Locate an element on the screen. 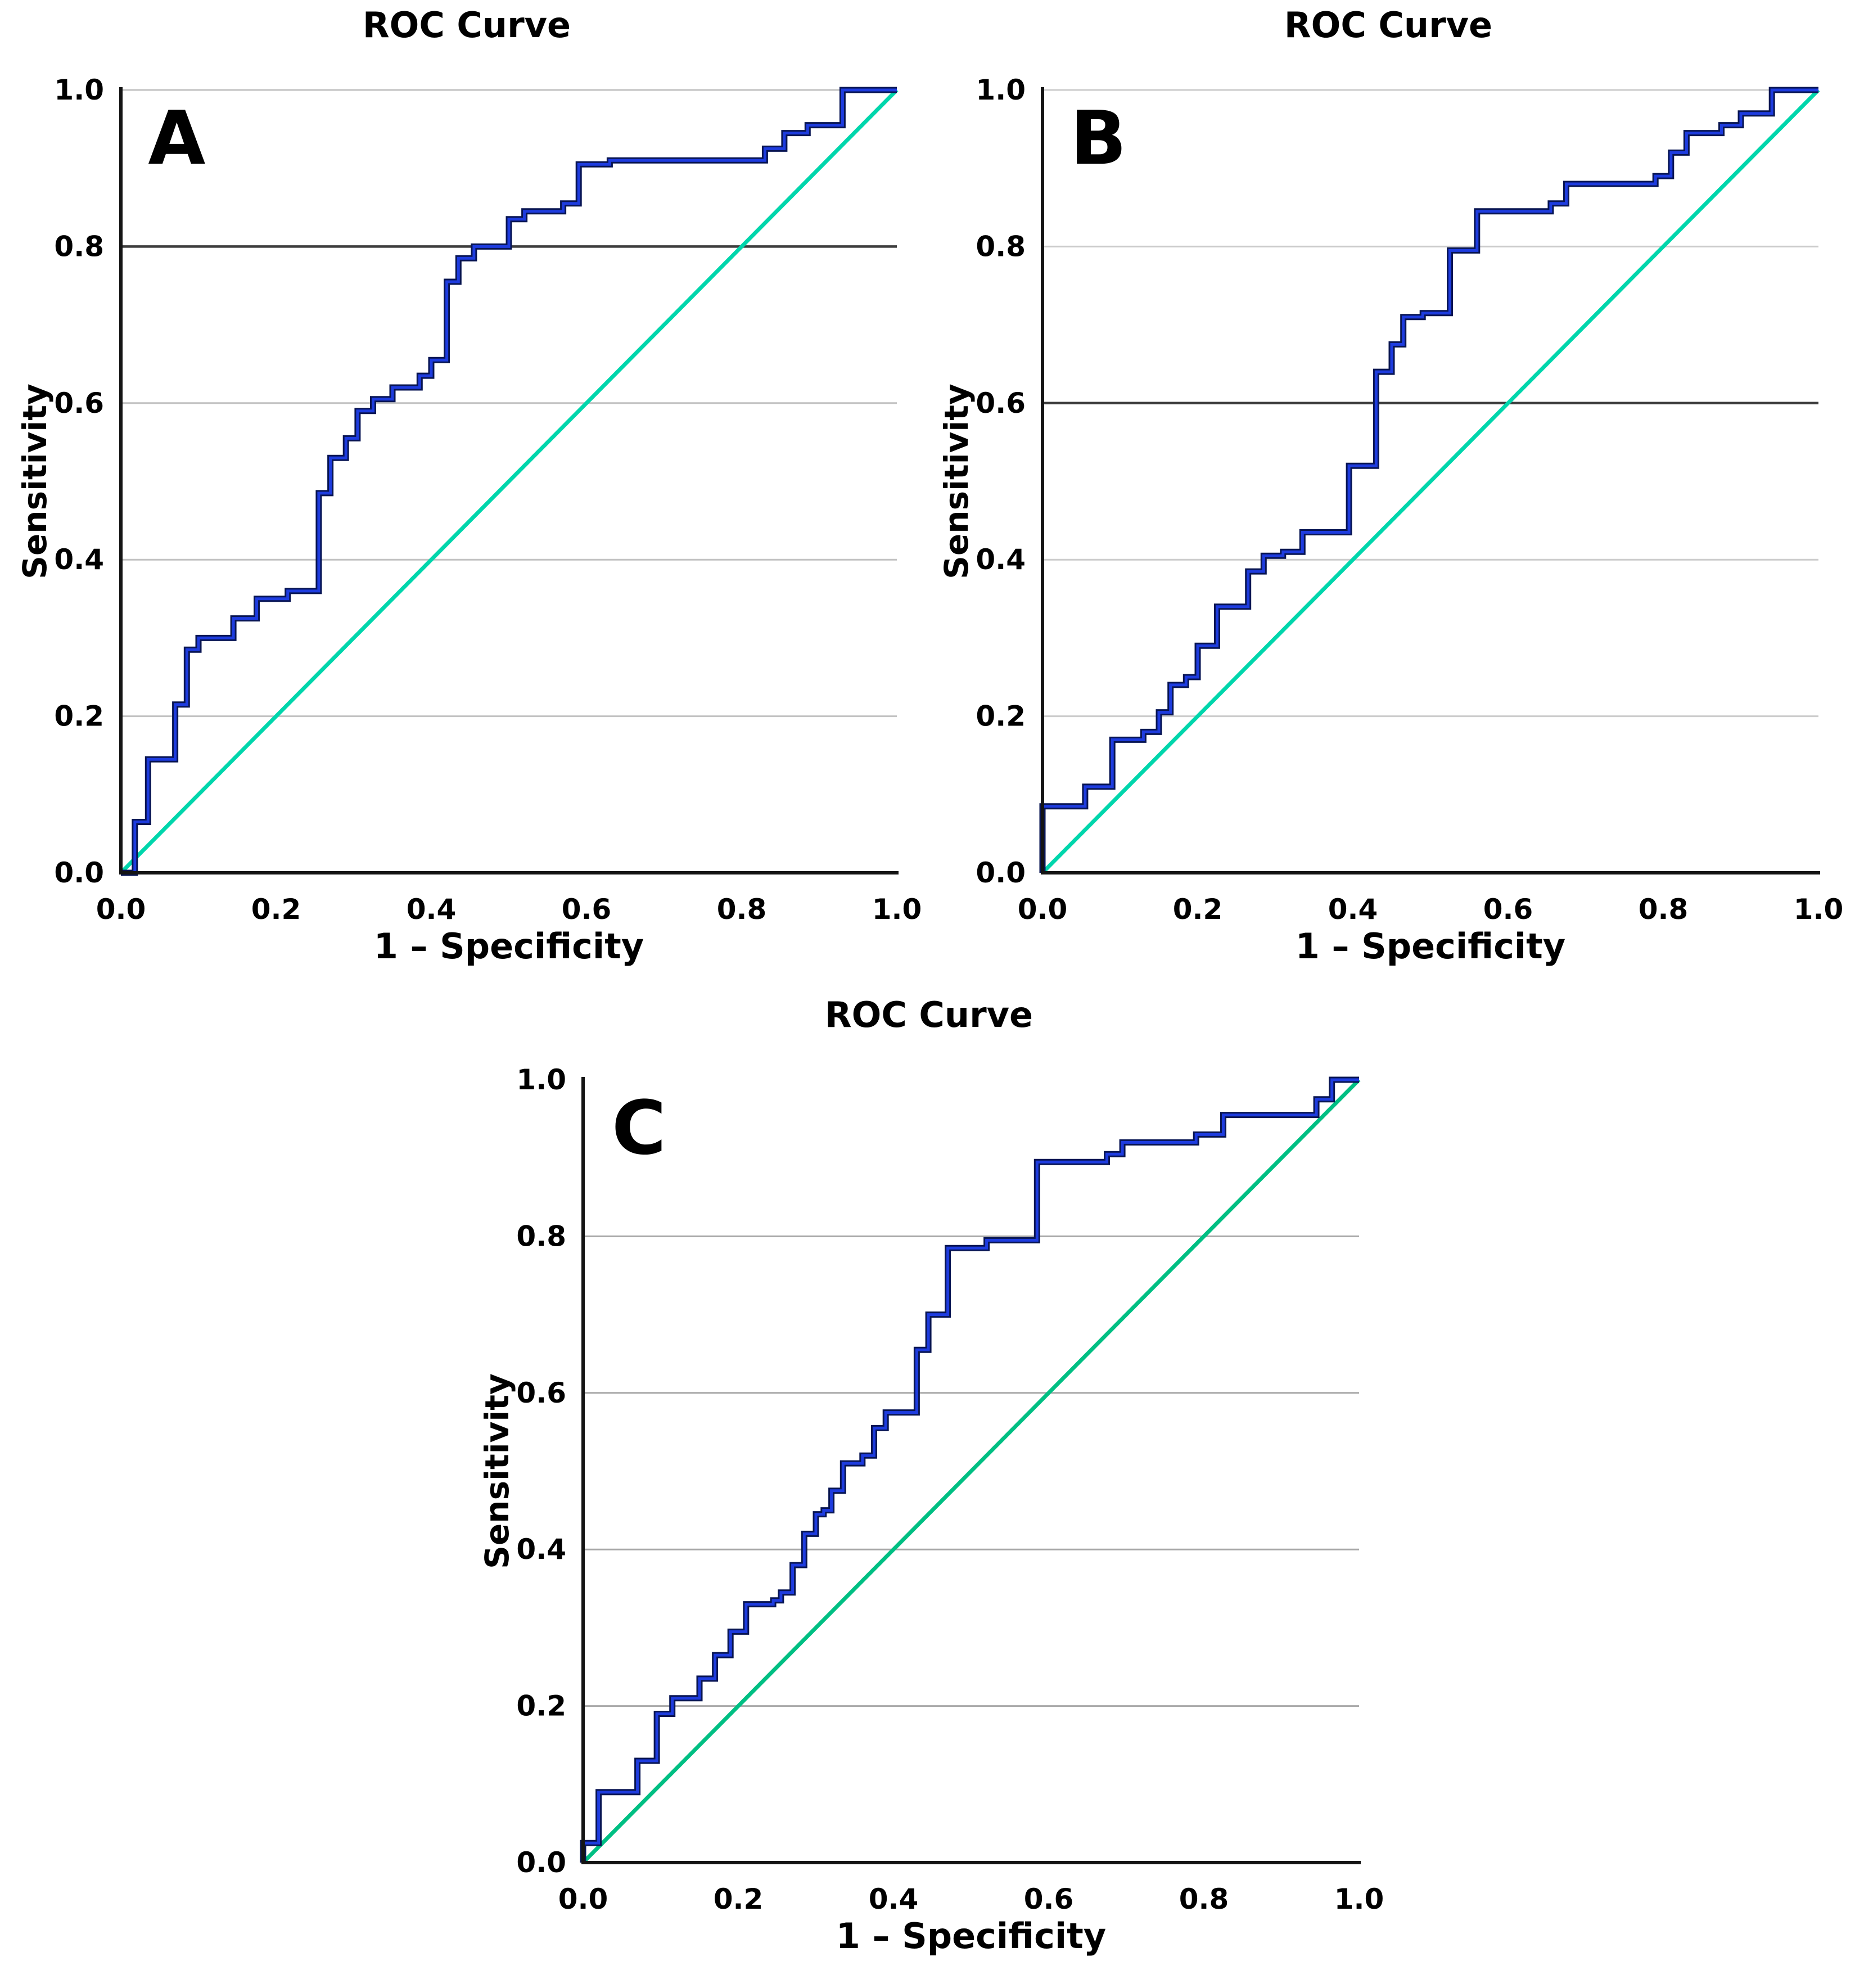 This screenshot has height=1988, width=1855. panel-letter: A is located at coordinates (176, 138).